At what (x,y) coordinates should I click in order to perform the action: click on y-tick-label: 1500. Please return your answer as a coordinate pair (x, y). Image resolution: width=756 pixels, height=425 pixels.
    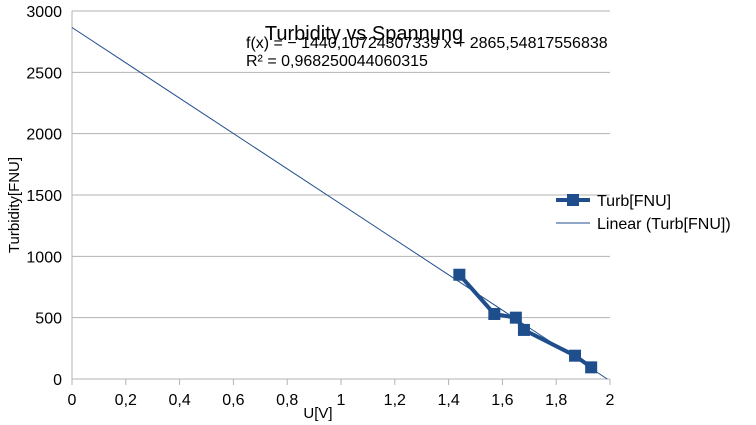
    Looking at the image, I should click on (44, 196).